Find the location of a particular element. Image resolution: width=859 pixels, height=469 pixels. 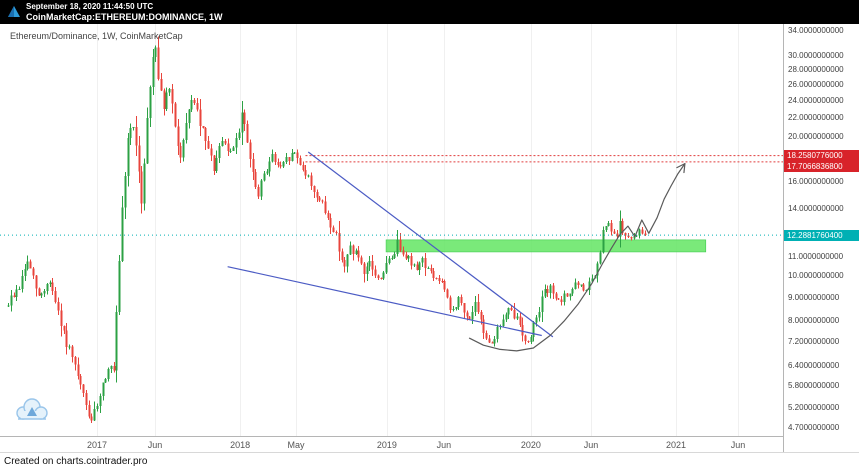

x-axis-label: 2017 is located at coordinates (97, 445).